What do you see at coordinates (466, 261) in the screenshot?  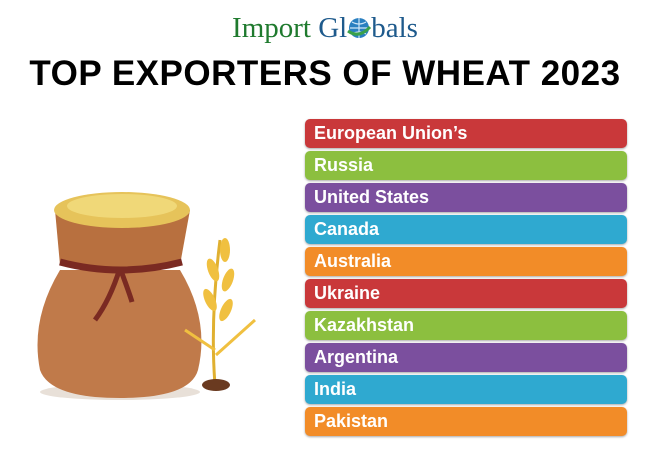 I see `exporter-bar-australia: Australia` at bounding box center [466, 261].